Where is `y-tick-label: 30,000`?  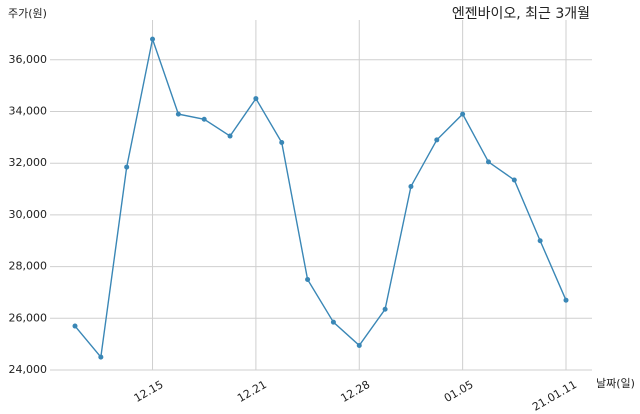 y-tick-label: 30,000 is located at coordinates (28, 214).